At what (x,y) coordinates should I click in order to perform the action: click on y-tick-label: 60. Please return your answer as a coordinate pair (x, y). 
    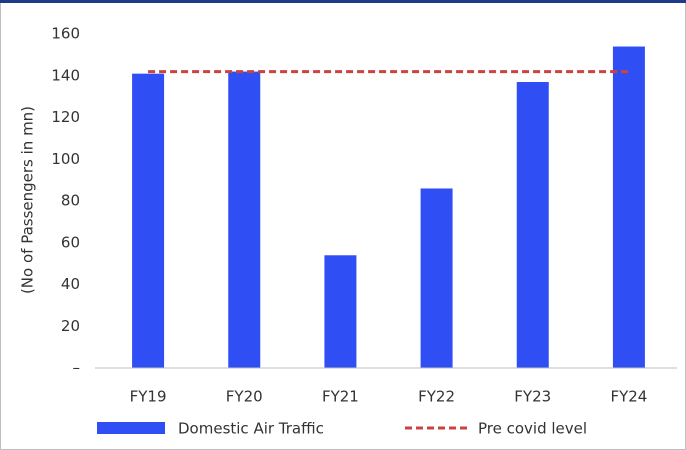
    Looking at the image, I should click on (70, 242).